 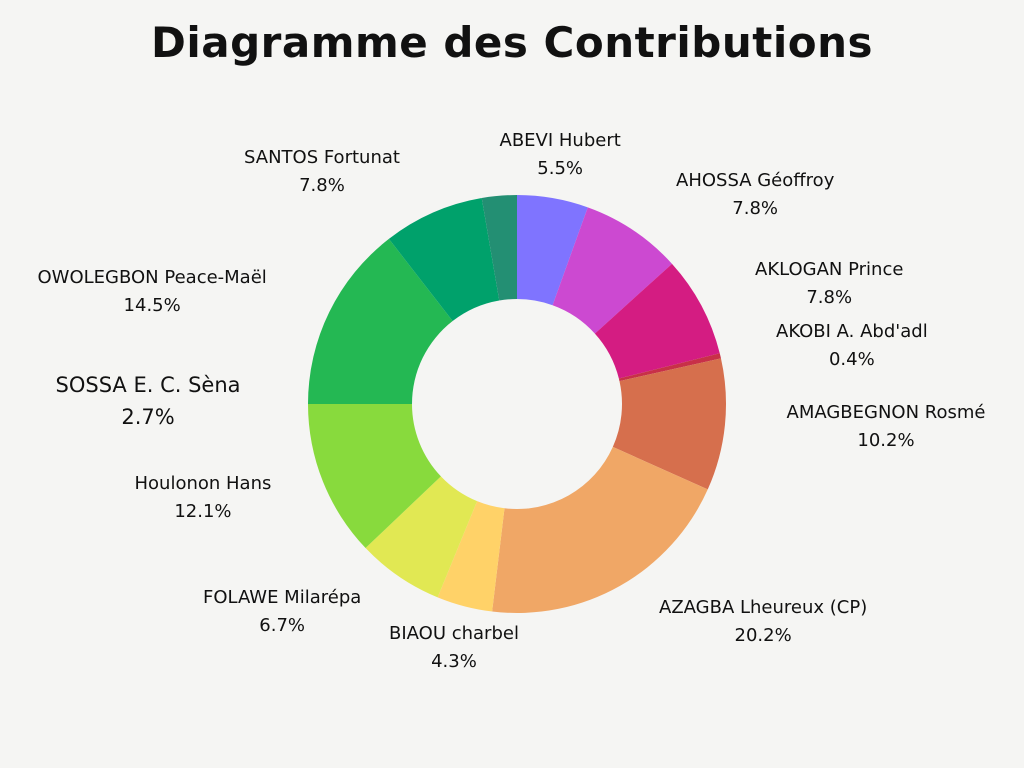 I want to click on slice-value: 20.2%, so click(x=763, y=635).